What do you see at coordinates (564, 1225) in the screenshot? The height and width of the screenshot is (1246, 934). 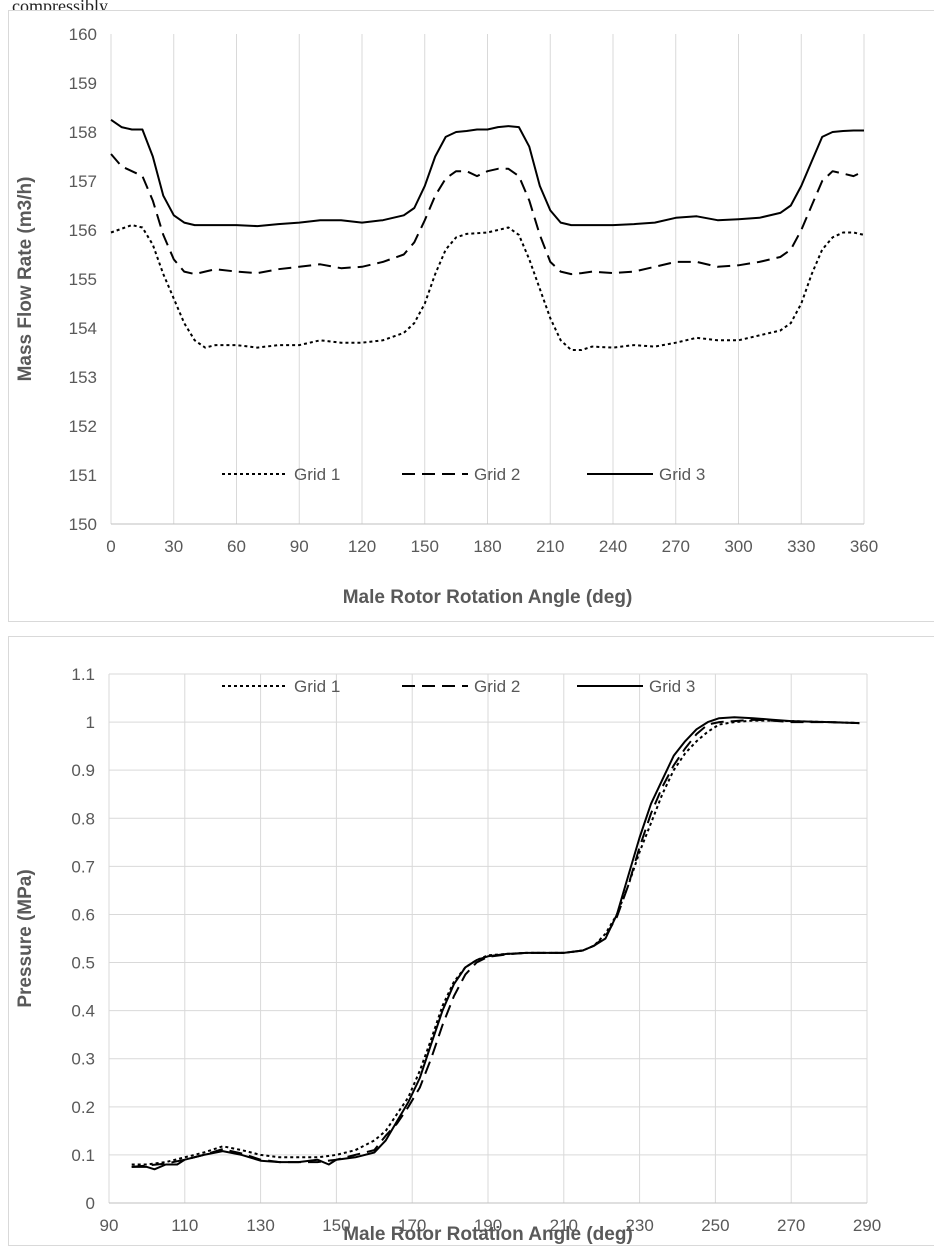 I see `chart2-x-tick-label: 210` at bounding box center [564, 1225].